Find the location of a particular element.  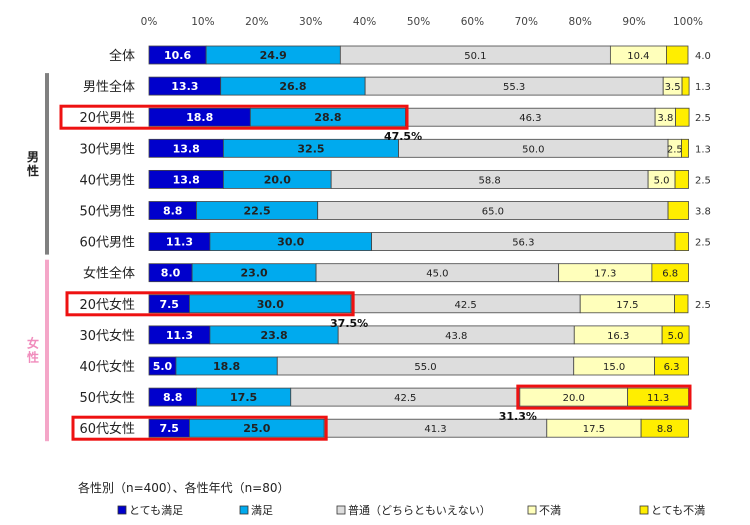

data-label: 32.5 is located at coordinates (310, 148).